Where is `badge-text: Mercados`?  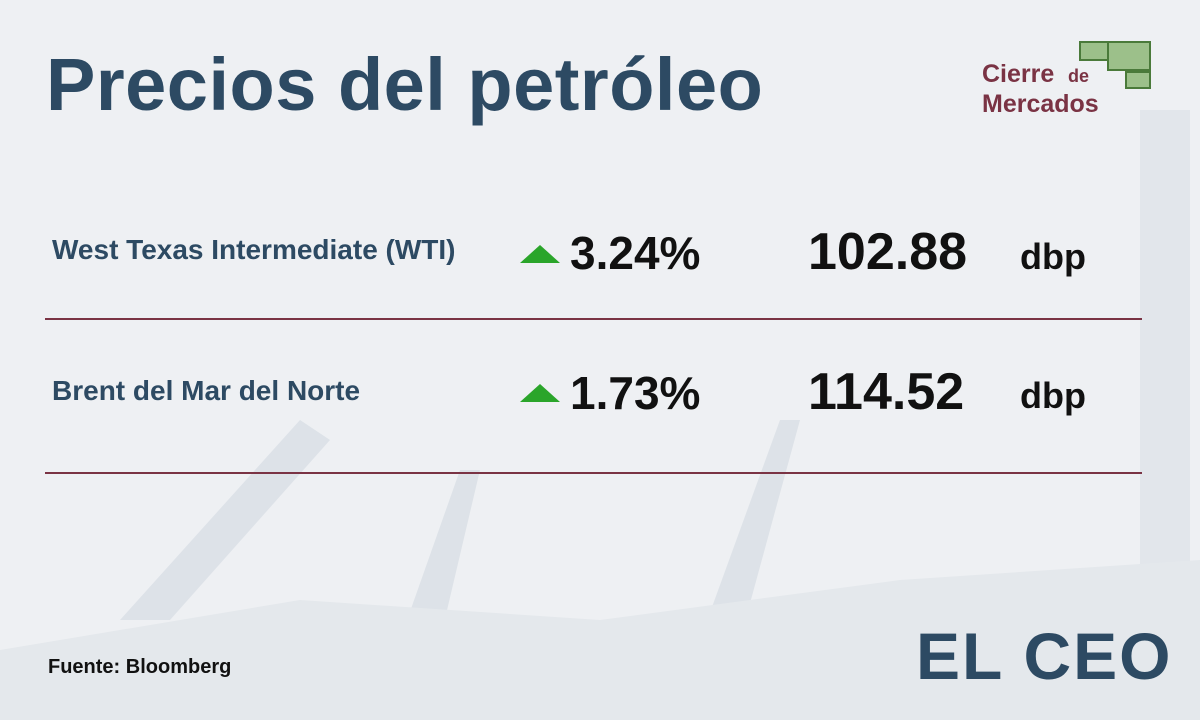 badge-text: Mercados is located at coordinates (1040, 104).